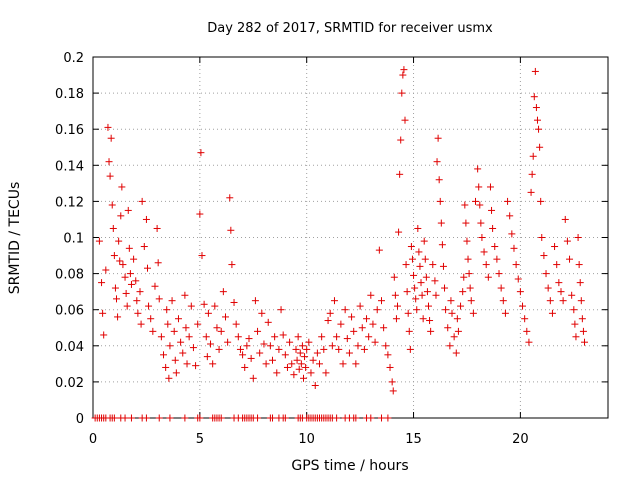 Image resolution: width=640 pixels, height=480 pixels. Describe the element at coordinates (69, 383) in the screenshot. I see `y-tick-label: 0.02` at that location.